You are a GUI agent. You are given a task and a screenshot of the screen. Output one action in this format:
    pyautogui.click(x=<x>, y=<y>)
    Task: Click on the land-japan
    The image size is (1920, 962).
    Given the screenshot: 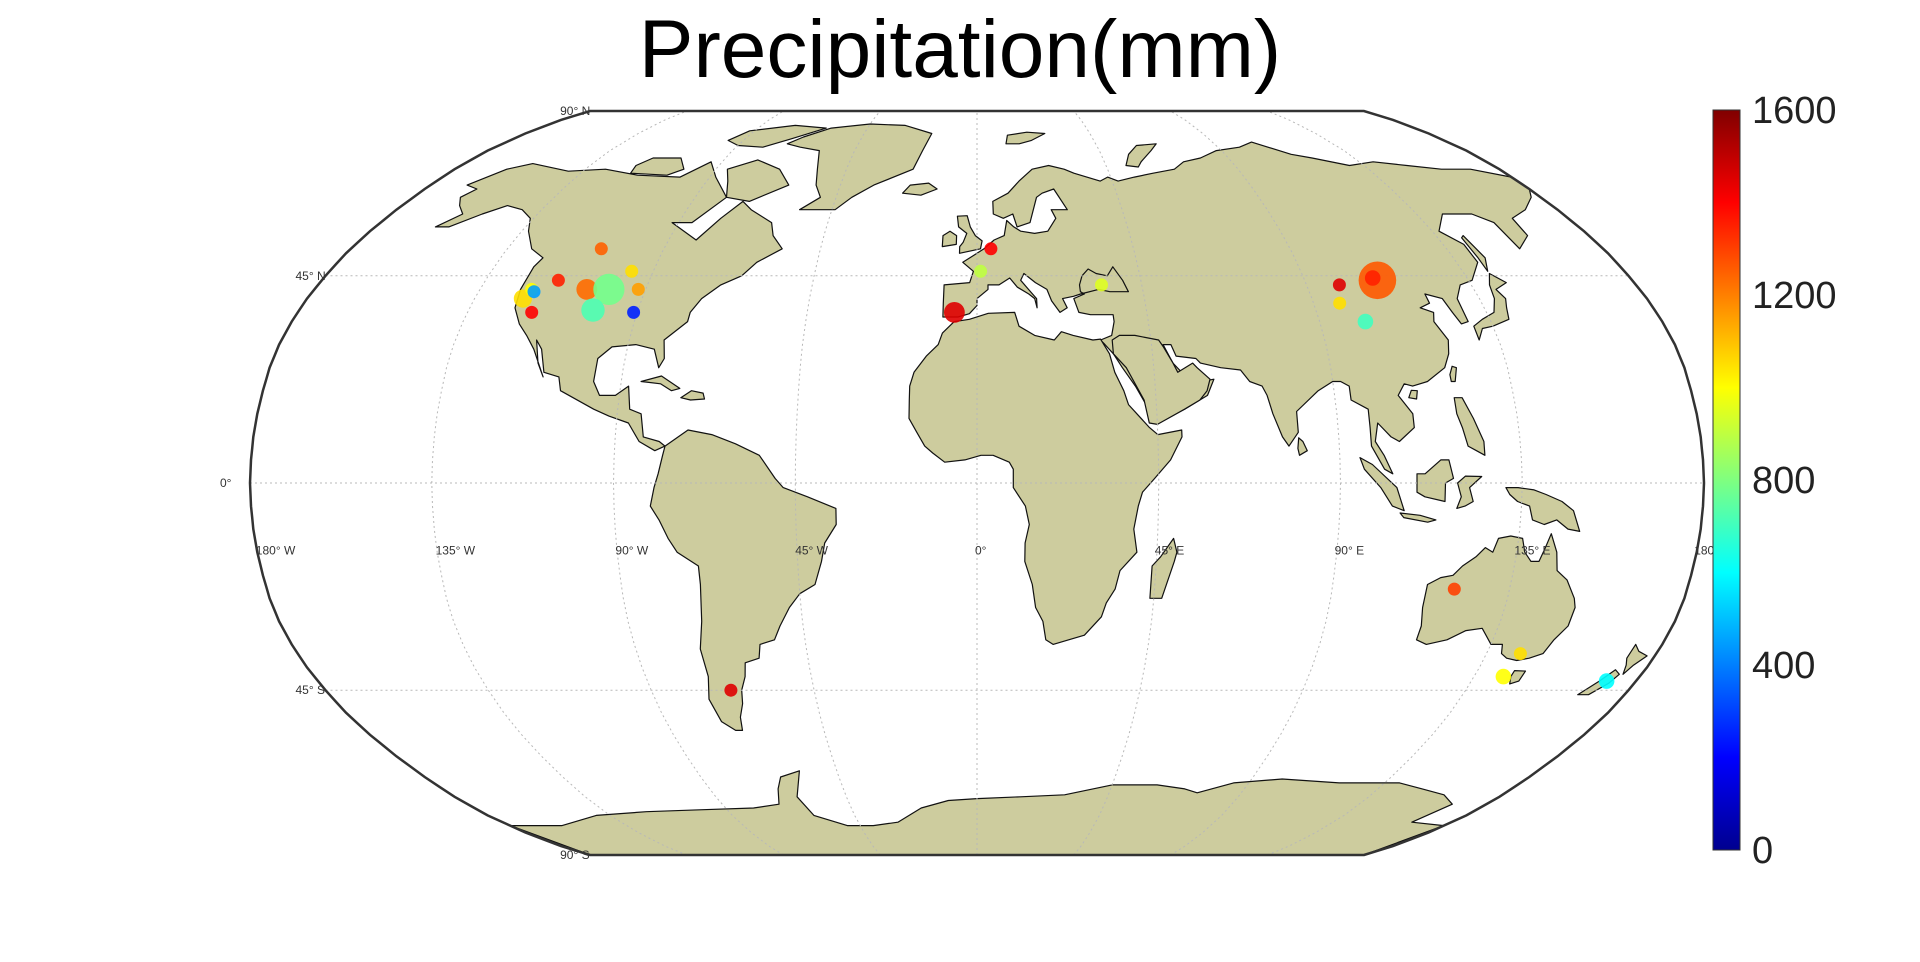 What is the action you would take?
    pyautogui.click(x=1491, y=306)
    